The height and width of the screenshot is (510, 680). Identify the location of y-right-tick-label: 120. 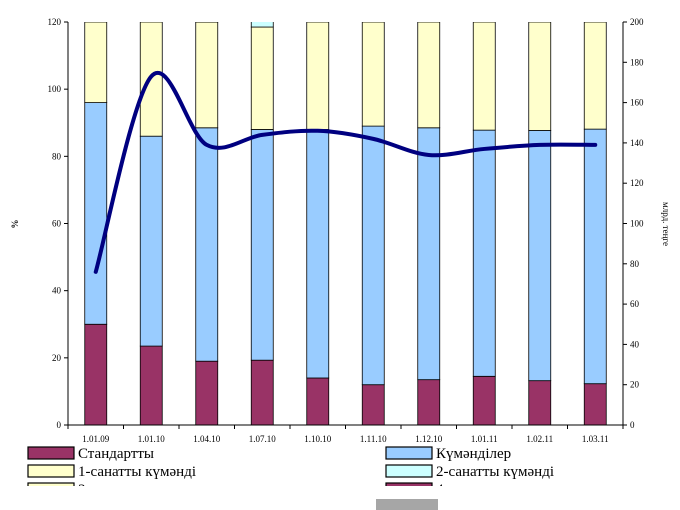
(637, 183).